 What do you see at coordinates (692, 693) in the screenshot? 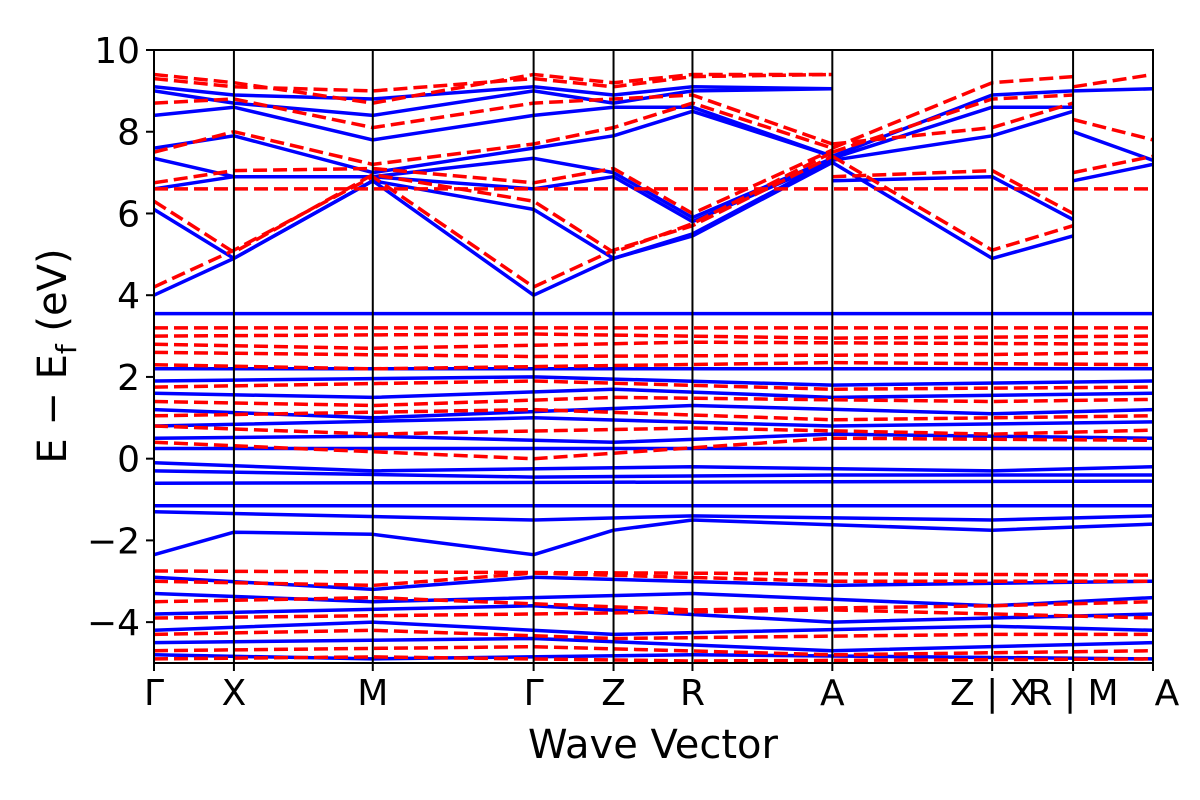
I see `x-tick-label-5: R` at bounding box center [692, 693].